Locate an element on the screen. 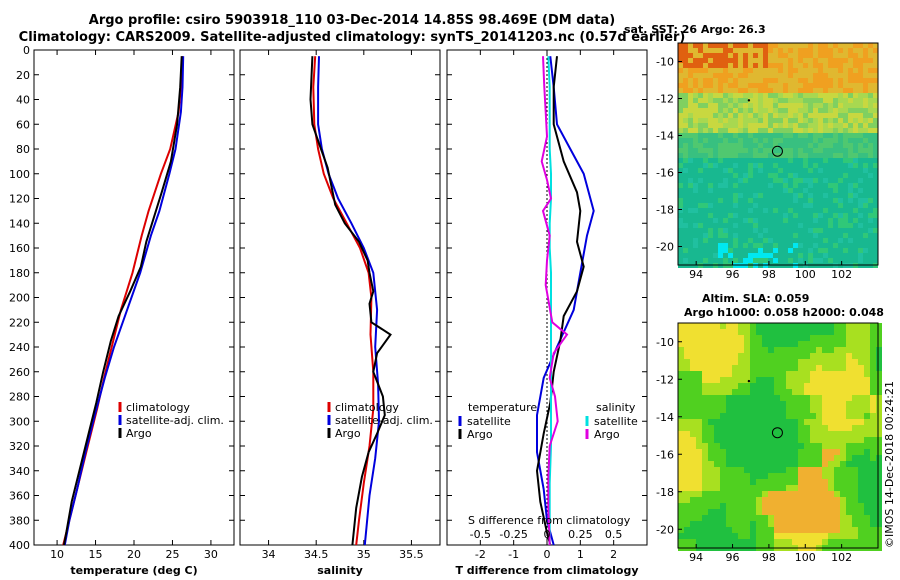 This screenshot has width=900, height=580. temperature-xtick-label: 10 is located at coordinates (57, 554).